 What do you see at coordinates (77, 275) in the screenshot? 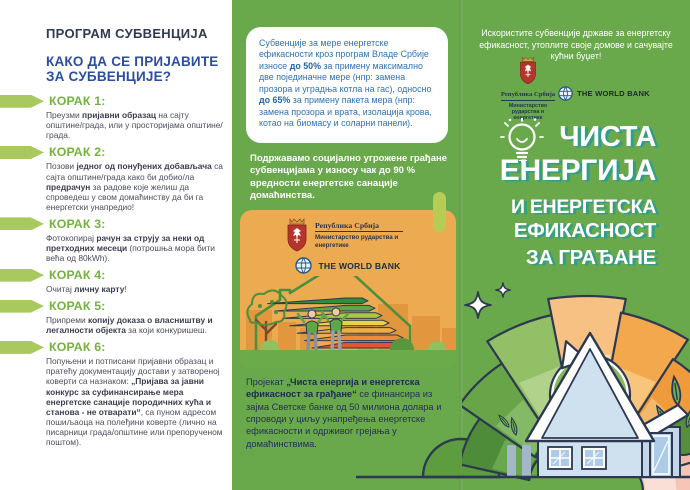
I see `step-label: КОРАК 4:` at bounding box center [77, 275].